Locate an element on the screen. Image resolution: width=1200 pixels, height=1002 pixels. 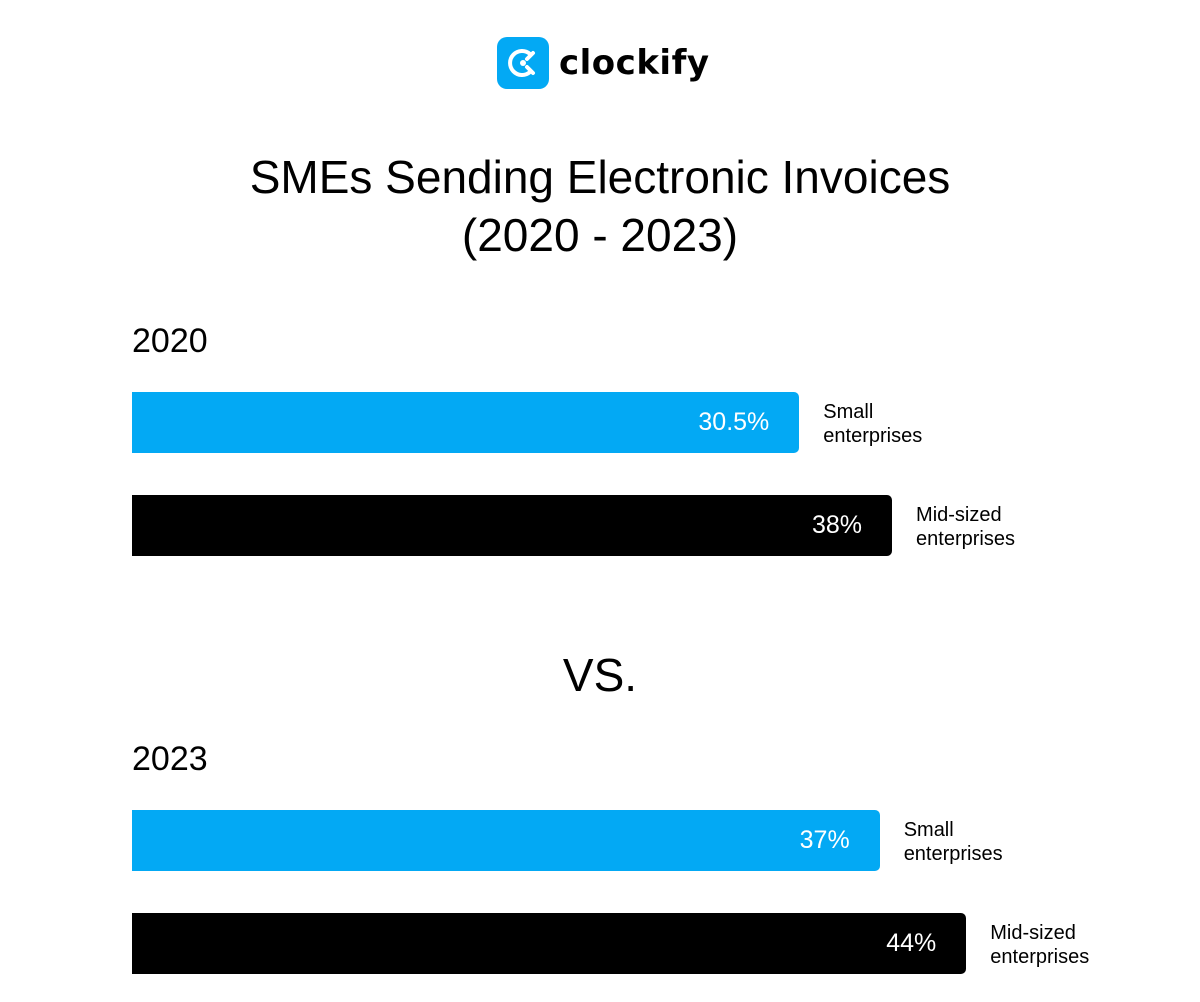
bar-value-label: 30.5% is located at coordinates (734, 422).